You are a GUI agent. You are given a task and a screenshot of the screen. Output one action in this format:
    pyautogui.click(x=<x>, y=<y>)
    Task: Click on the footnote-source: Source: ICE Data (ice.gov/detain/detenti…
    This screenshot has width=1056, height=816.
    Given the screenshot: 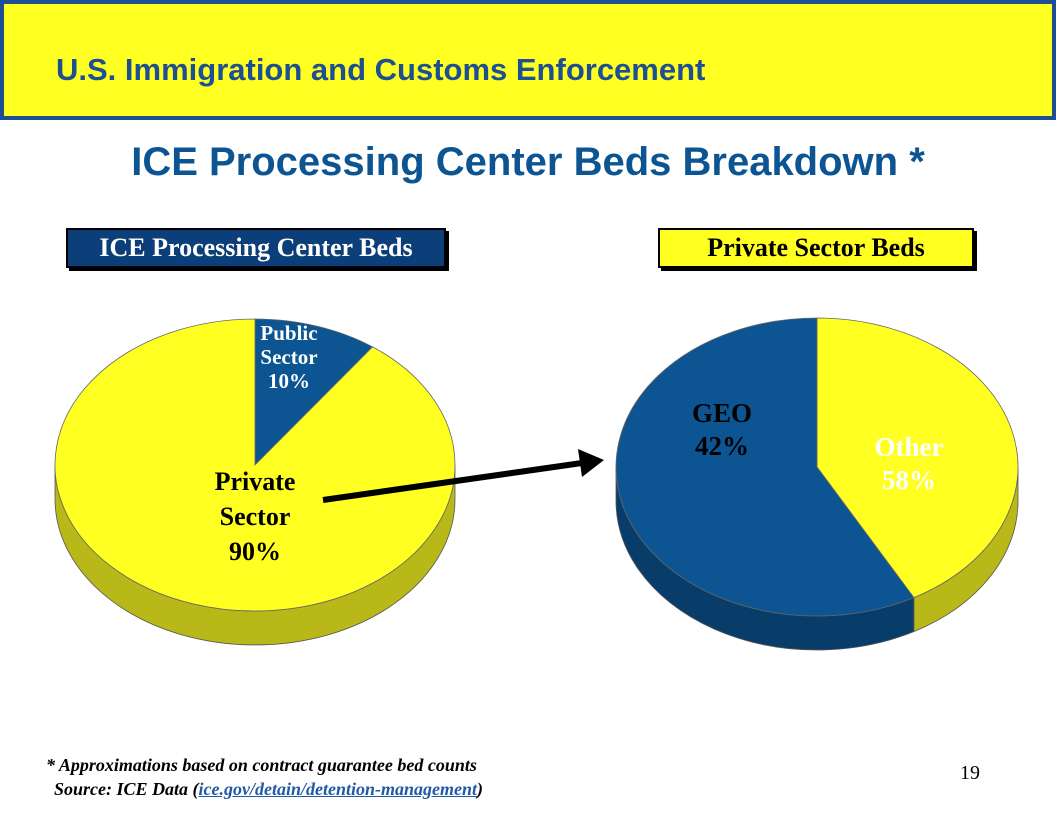 What is the action you would take?
    pyautogui.click(x=268, y=789)
    